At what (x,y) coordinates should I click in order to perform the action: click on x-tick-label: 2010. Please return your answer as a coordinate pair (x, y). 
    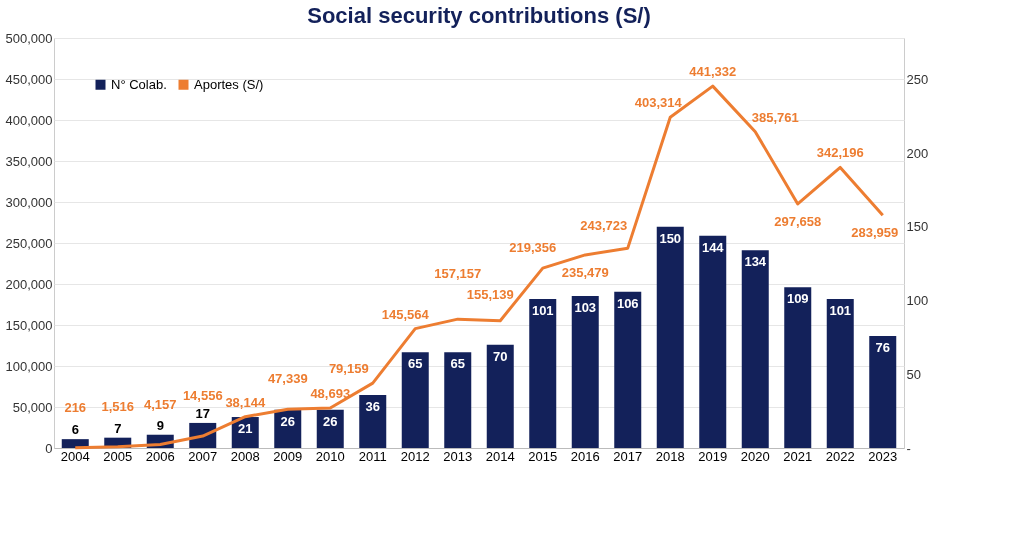
    Looking at the image, I should click on (330, 456).